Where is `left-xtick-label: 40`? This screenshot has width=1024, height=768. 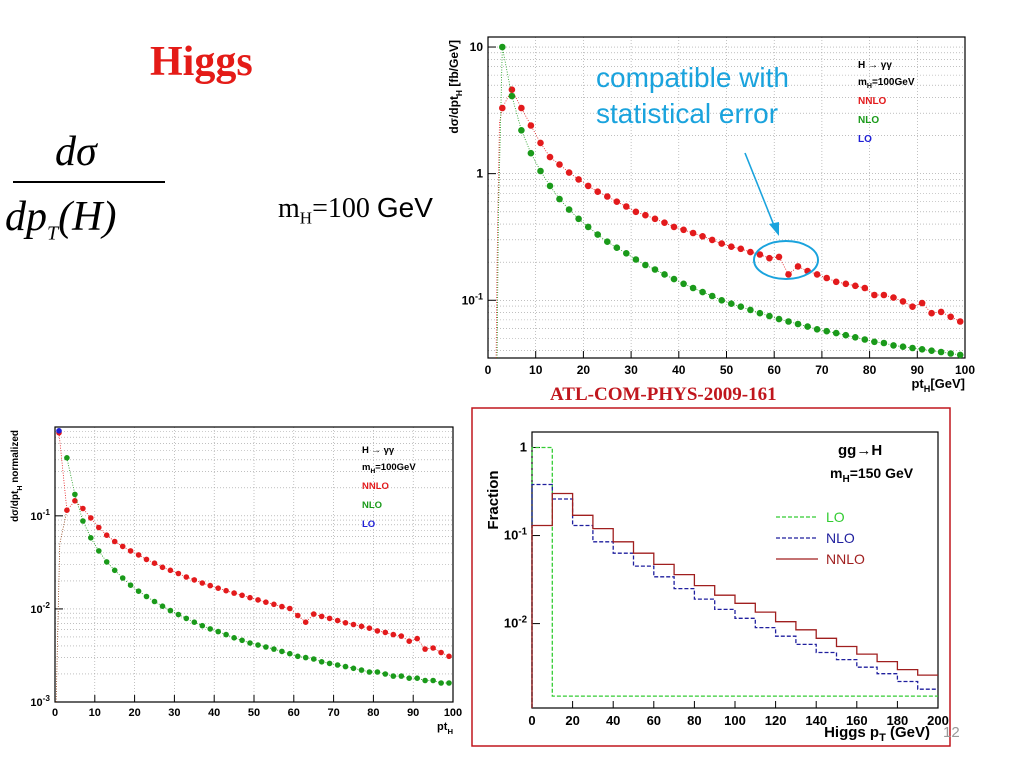 left-xtick-label: 40 is located at coordinates (214, 713).